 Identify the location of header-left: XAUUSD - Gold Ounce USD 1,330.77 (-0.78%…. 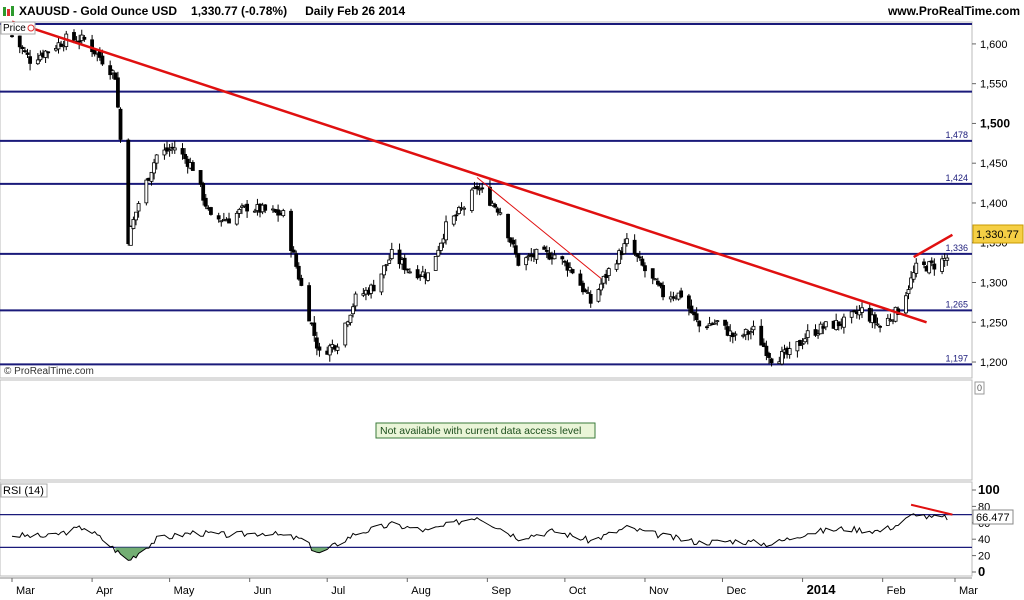
(203, 11).